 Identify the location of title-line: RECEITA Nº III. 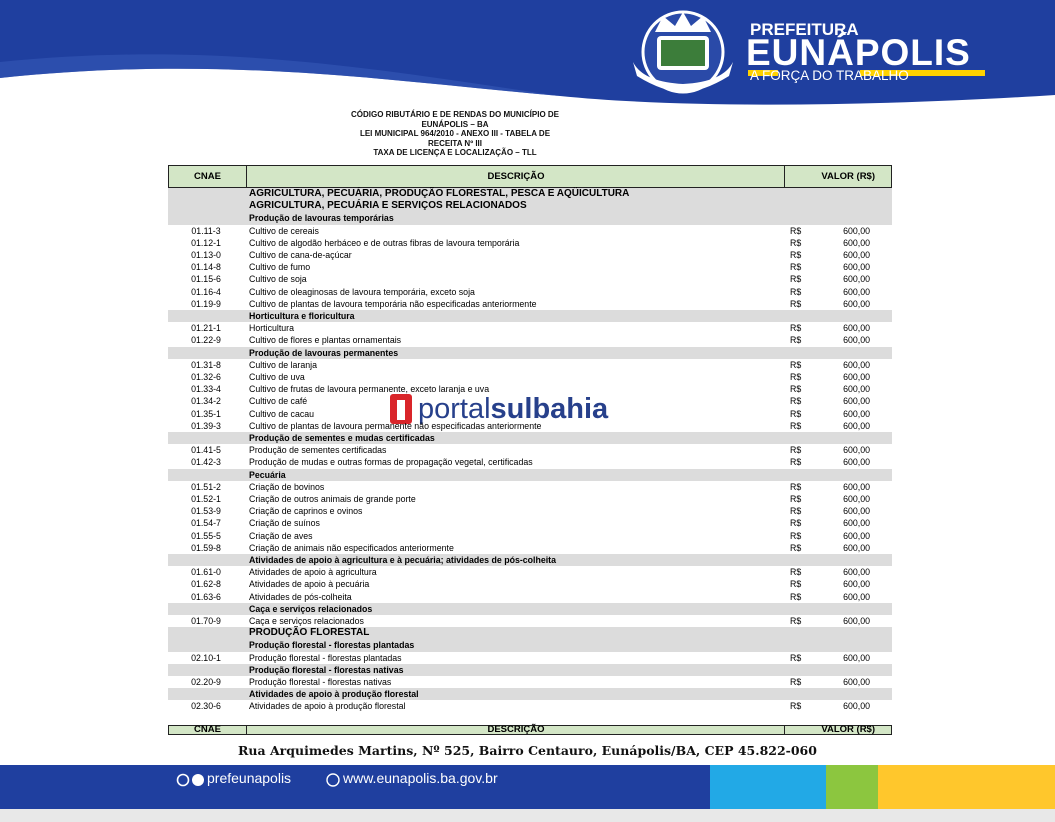
(455, 143).